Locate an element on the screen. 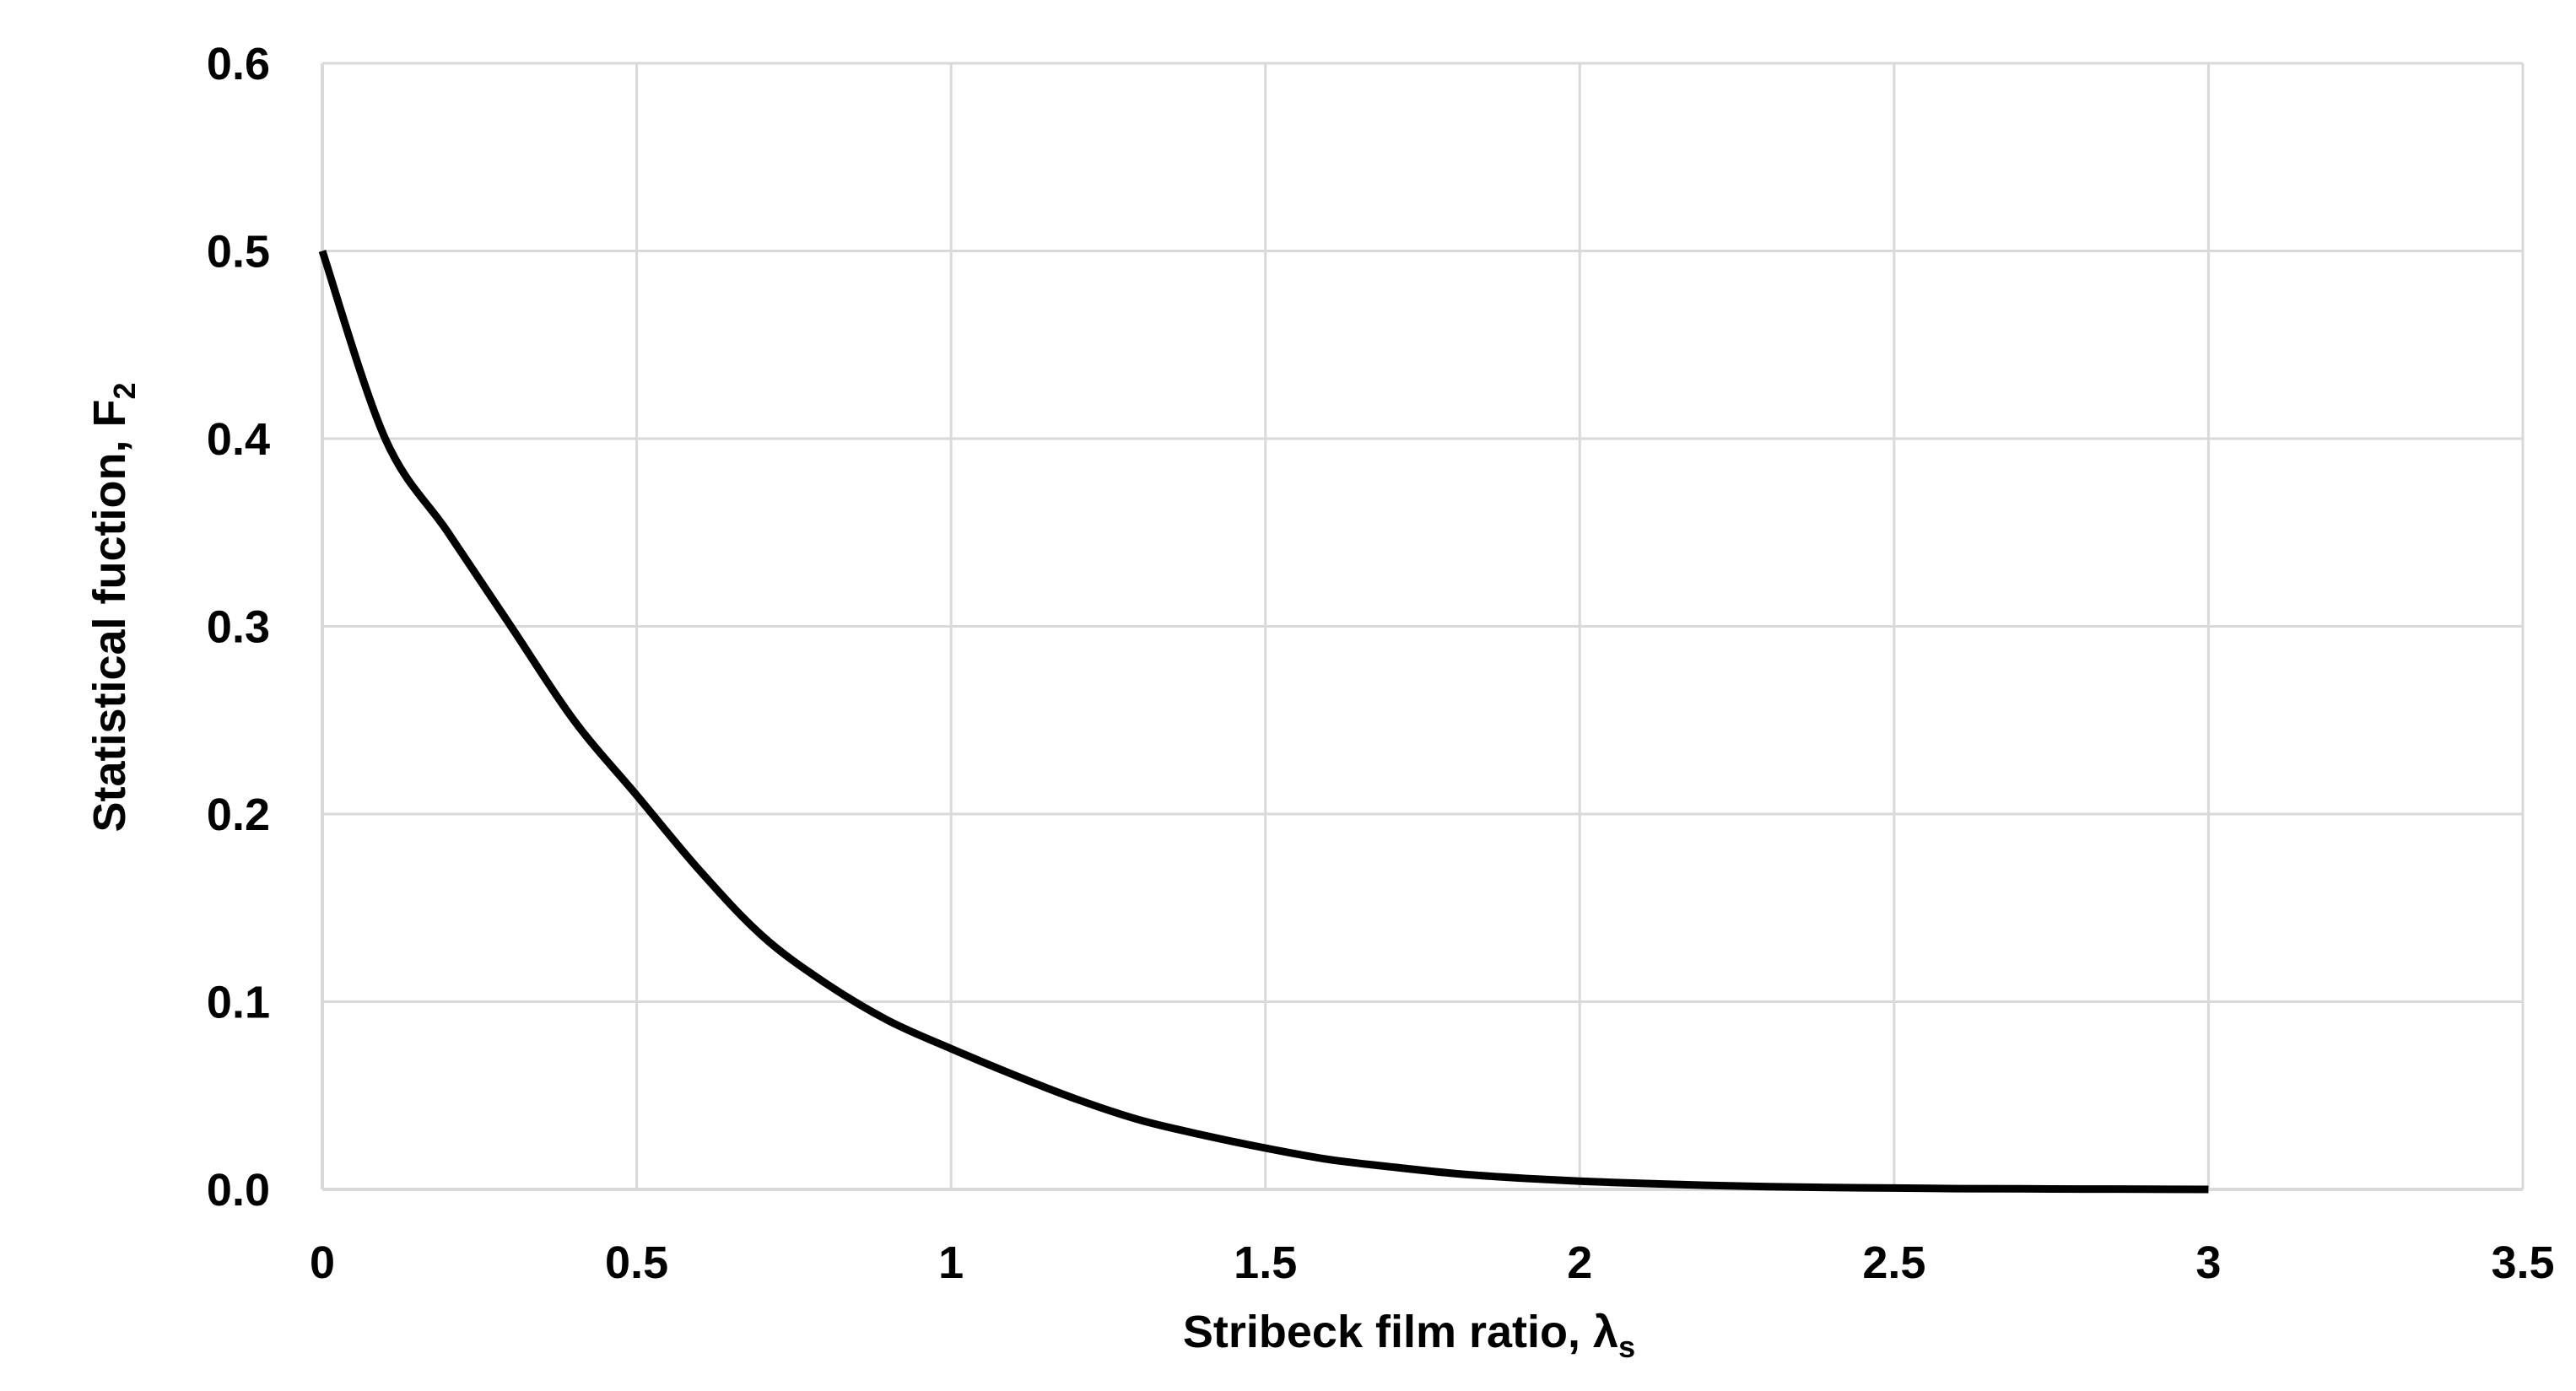  y-tick-label: 0.4 is located at coordinates (238, 439).